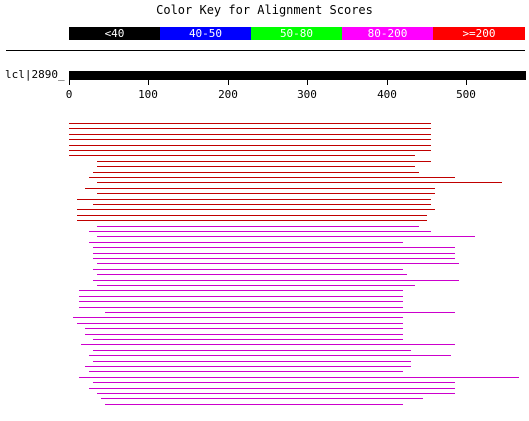 Image resolution: width=529 pixels, height=421 pixels. Describe the element at coordinates (264, 92) in the screenshot. I see `position-axis: 0 100 200 300 400 500` at that location.